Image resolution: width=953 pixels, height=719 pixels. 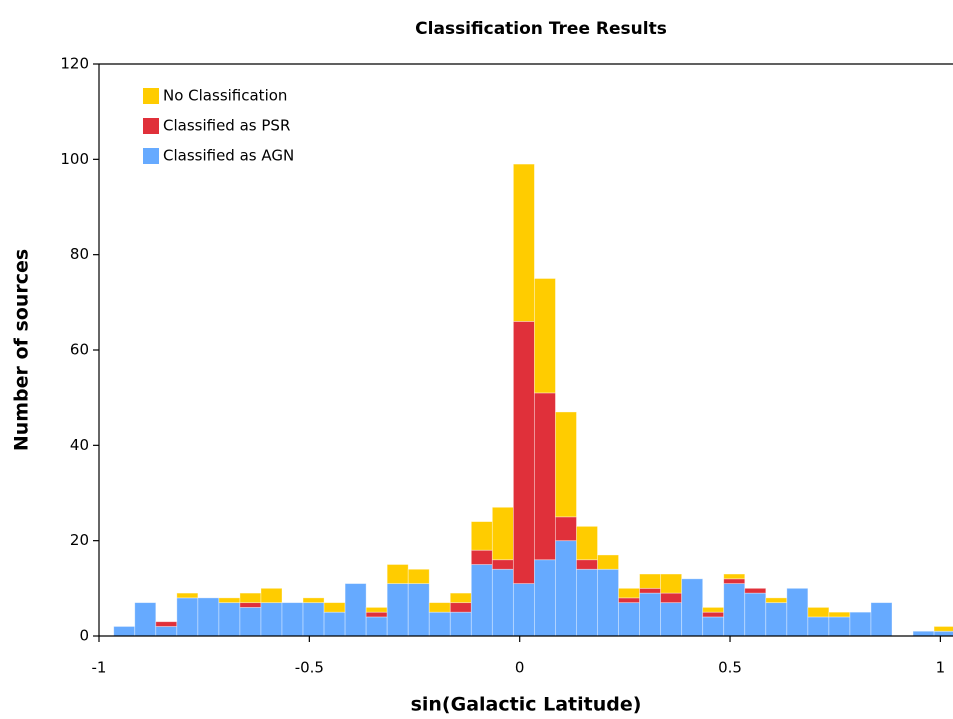 What do you see at coordinates (99, 668) in the screenshot?
I see `x-tick-label: -1` at bounding box center [99, 668].